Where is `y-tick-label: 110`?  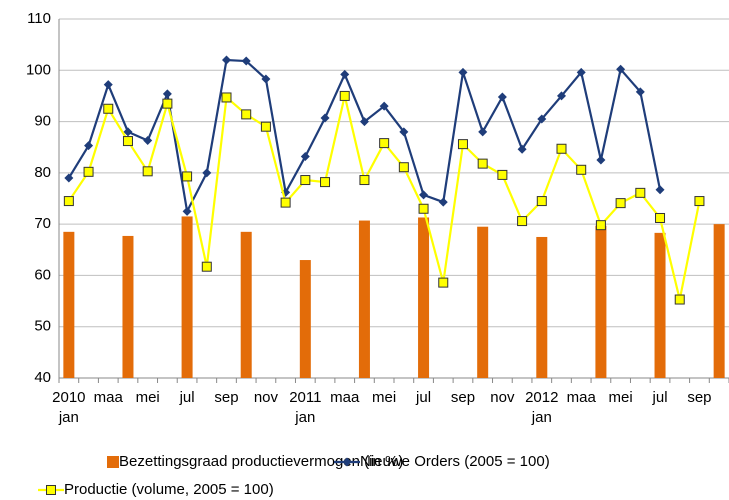 y-tick-label: 110 is located at coordinates (39, 18).